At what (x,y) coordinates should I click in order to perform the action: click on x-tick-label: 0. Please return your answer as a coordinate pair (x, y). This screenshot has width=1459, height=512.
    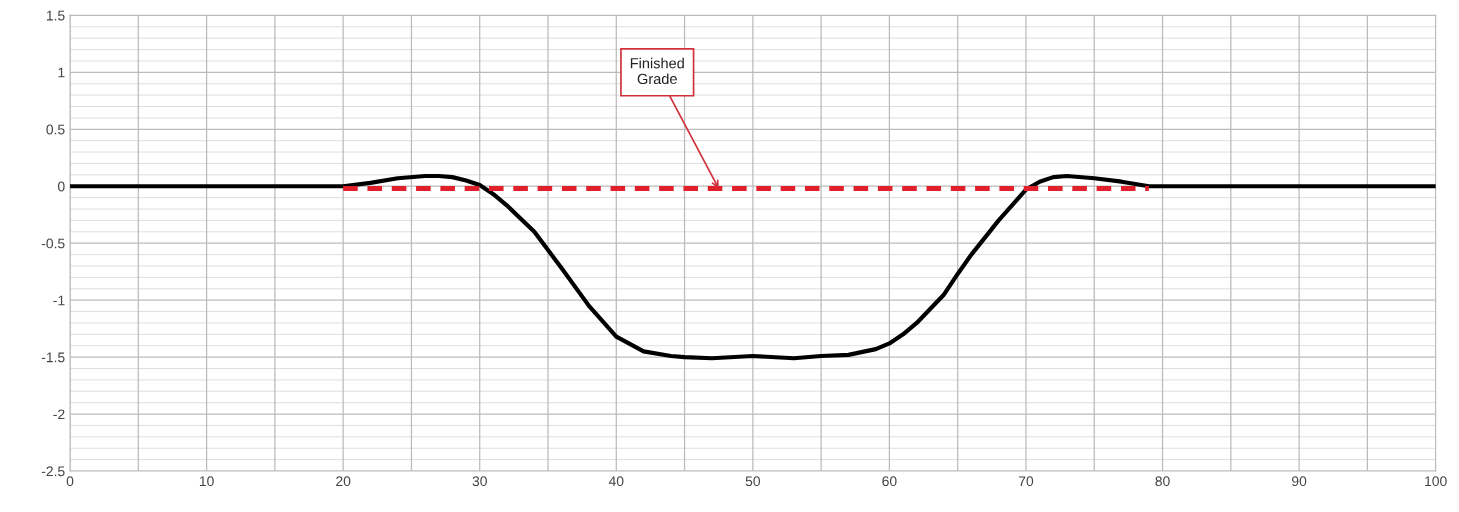
    Looking at the image, I should click on (70, 481).